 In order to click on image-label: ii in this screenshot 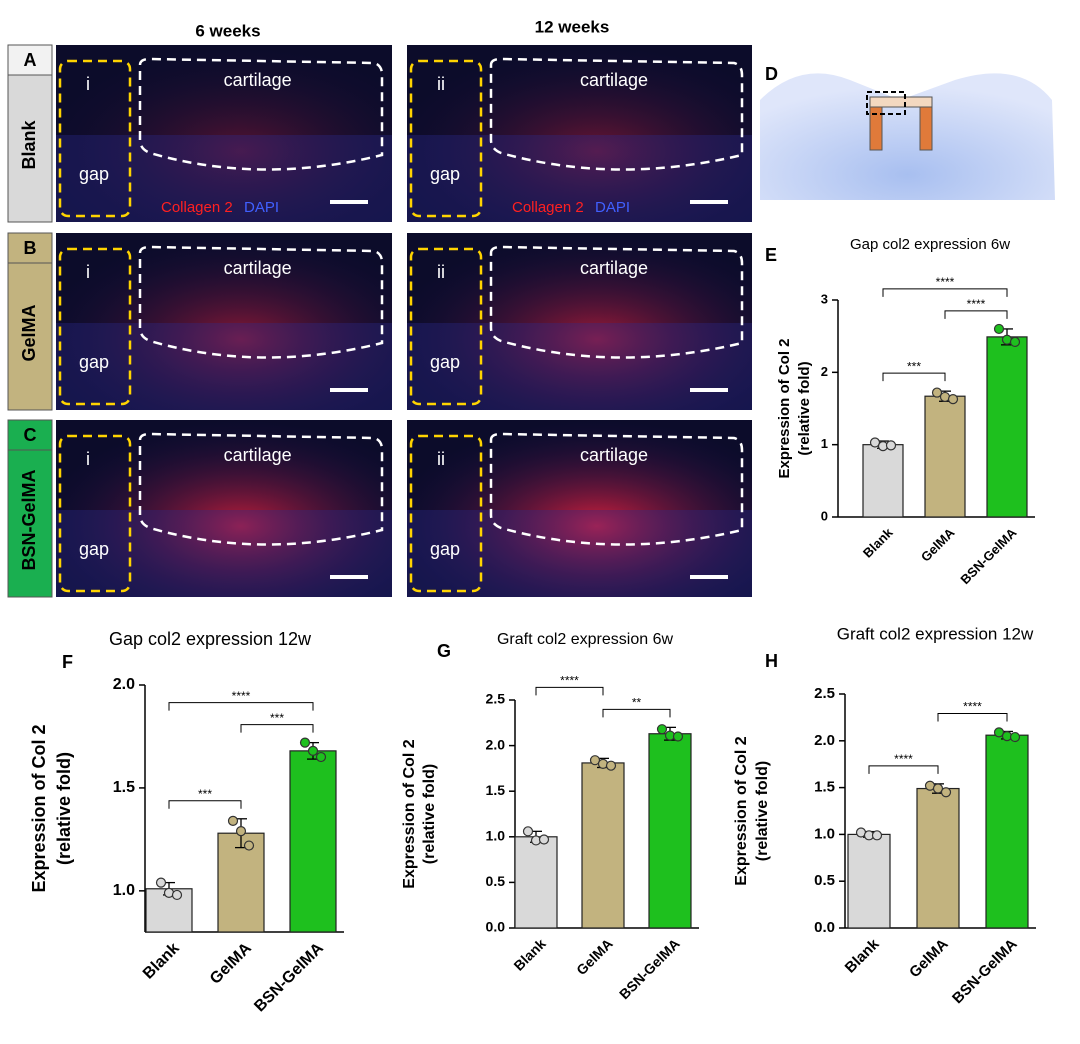, I will do `click(441, 84)`.